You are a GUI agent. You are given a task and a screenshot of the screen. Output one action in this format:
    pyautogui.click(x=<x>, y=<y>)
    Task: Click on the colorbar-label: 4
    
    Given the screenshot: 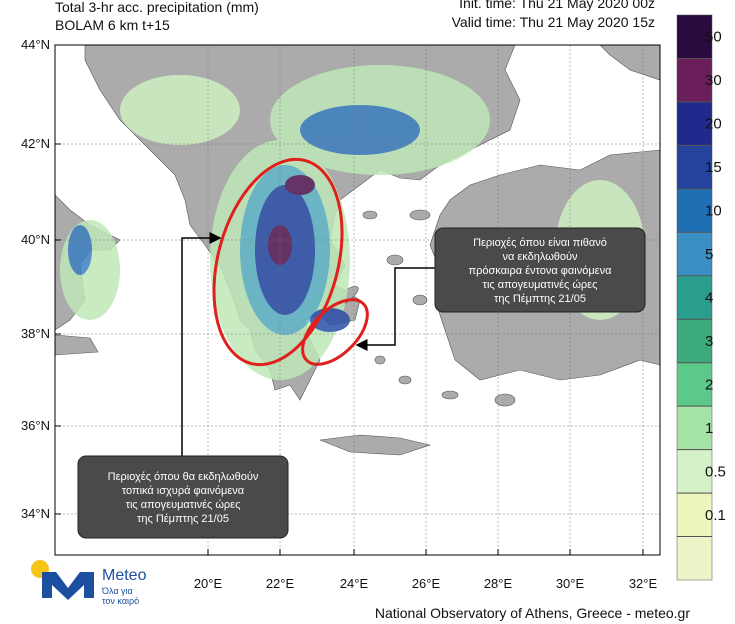 What is the action you would take?
    pyautogui.click(x=709, y=298)
    